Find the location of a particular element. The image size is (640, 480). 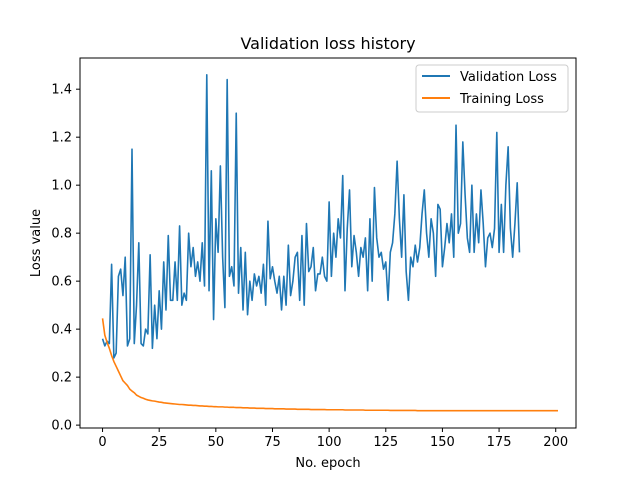

y-axis-label: Loss value is located at coordinates (36, 243).